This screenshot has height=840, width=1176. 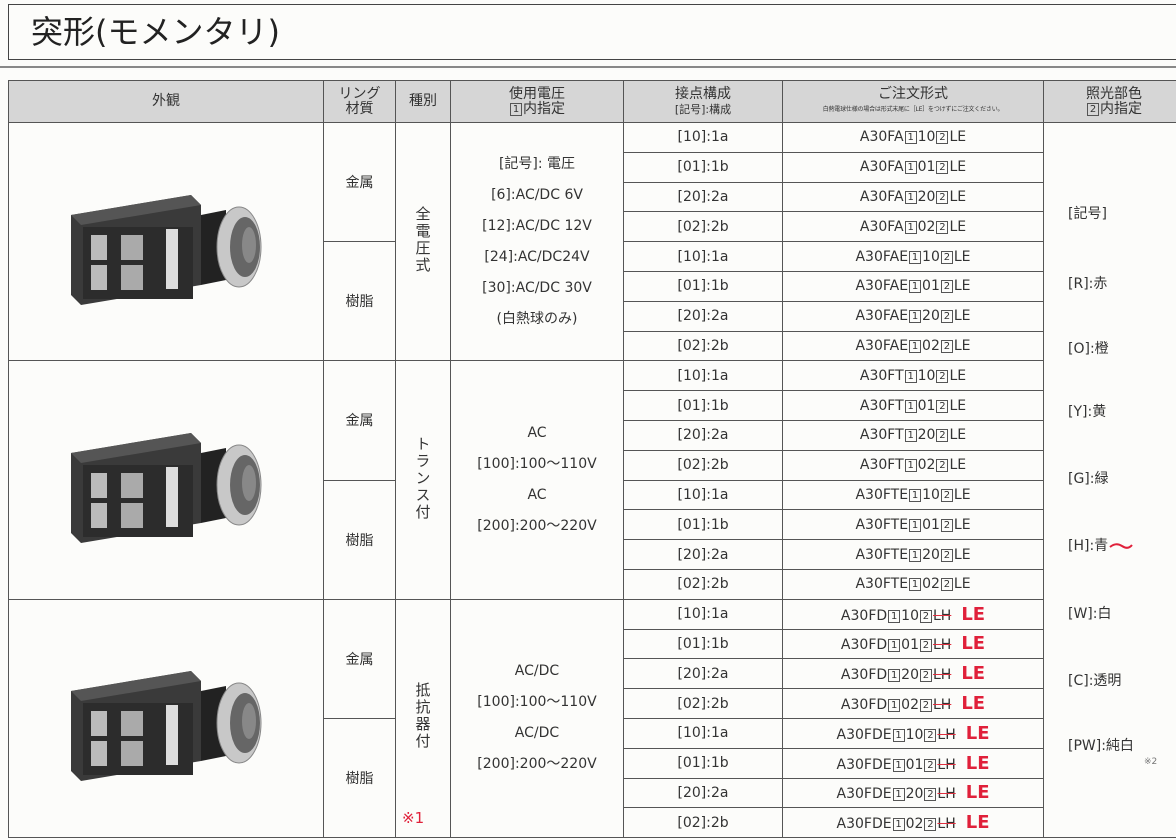 What do you see at coordinates (1114, 93) in the screenshot?
I see `header-text: 照光部色` at bounding box center [1114, 93].